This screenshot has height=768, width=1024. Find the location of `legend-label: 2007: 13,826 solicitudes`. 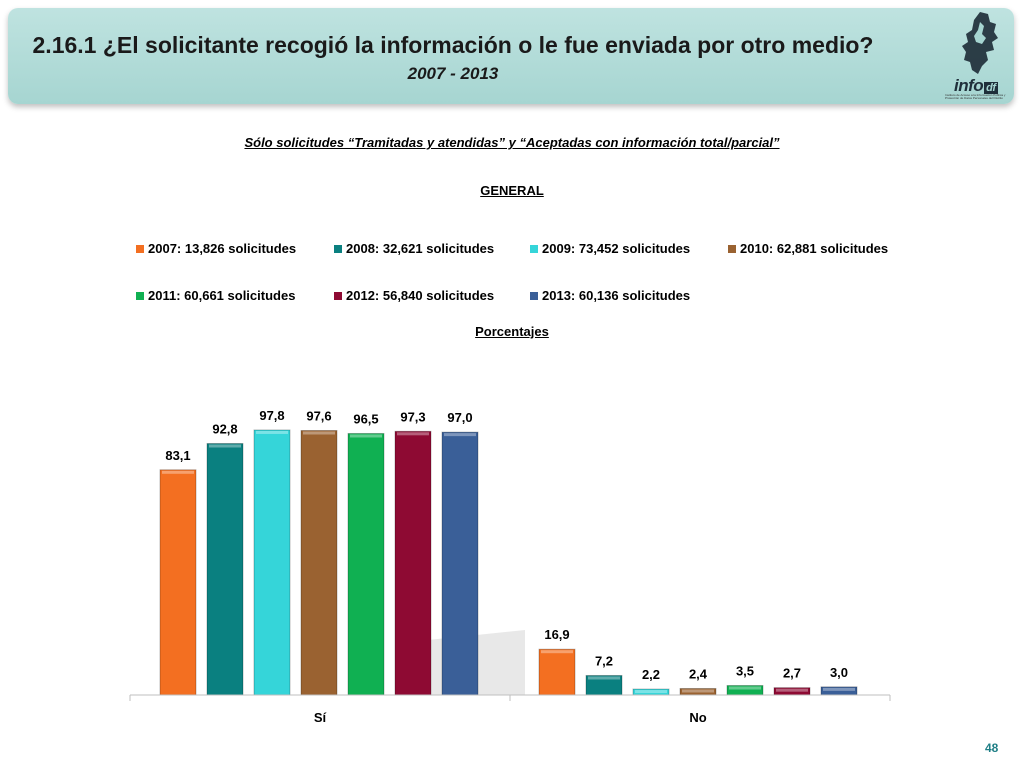

legend-label: 2007: 13,826 solicitudes is located at coordinates (222, 248).